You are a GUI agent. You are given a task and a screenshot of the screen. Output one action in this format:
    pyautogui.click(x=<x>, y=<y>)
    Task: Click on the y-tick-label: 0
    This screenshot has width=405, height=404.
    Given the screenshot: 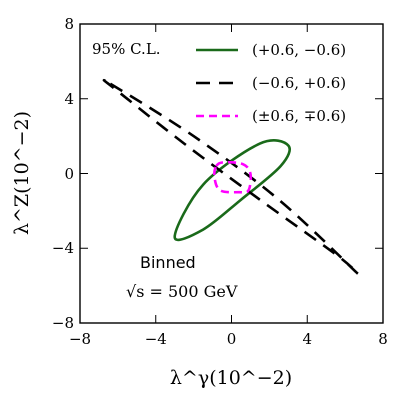 What is the action you would take?
    pyautogui.click(x=69, y=174)
    